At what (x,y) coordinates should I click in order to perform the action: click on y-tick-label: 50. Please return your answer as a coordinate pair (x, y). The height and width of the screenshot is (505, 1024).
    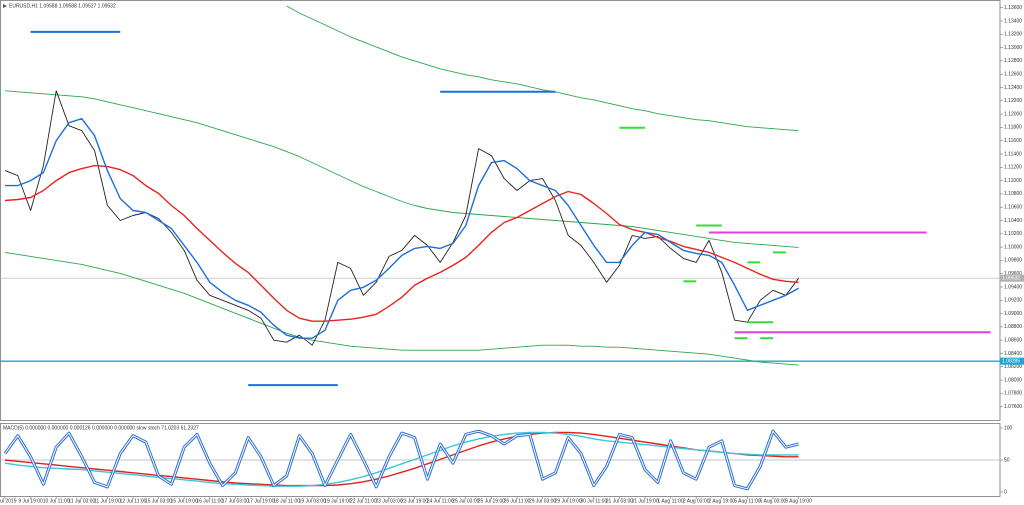
    Looking at the image, I should click on (1007, 460).